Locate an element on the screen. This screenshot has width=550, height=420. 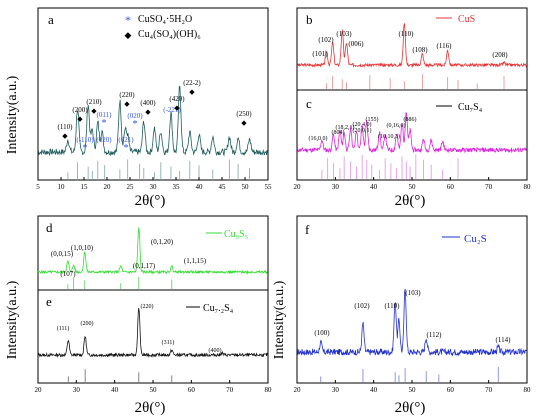
y-axis-title-f: Intensity(a.u.) is located at coordinates (279, 319).